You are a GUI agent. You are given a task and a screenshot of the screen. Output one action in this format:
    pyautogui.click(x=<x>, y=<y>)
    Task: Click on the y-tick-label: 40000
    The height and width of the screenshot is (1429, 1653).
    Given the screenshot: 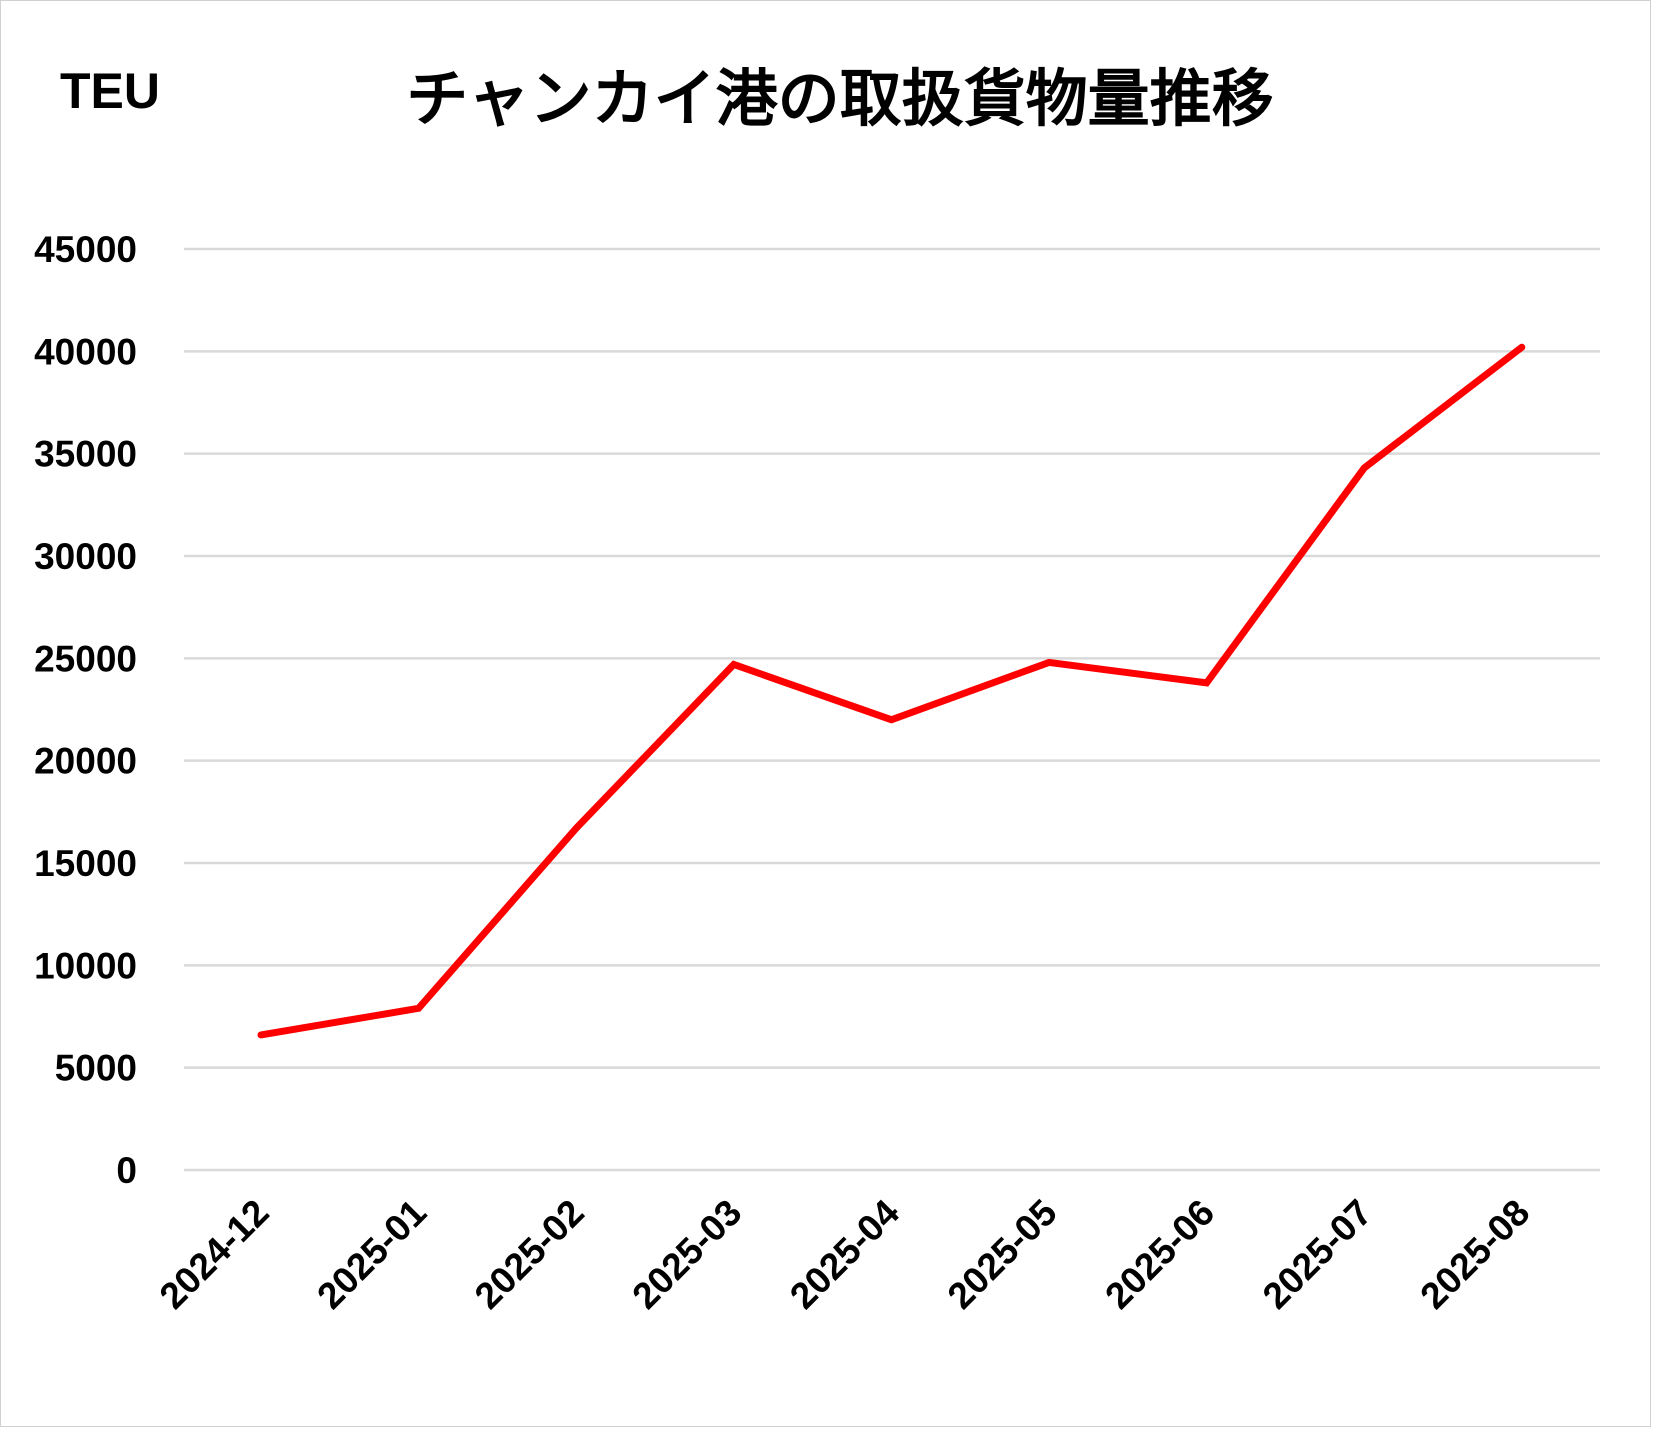 What is the action you would take?
    pyautogui.click(x=85, y=351)
    